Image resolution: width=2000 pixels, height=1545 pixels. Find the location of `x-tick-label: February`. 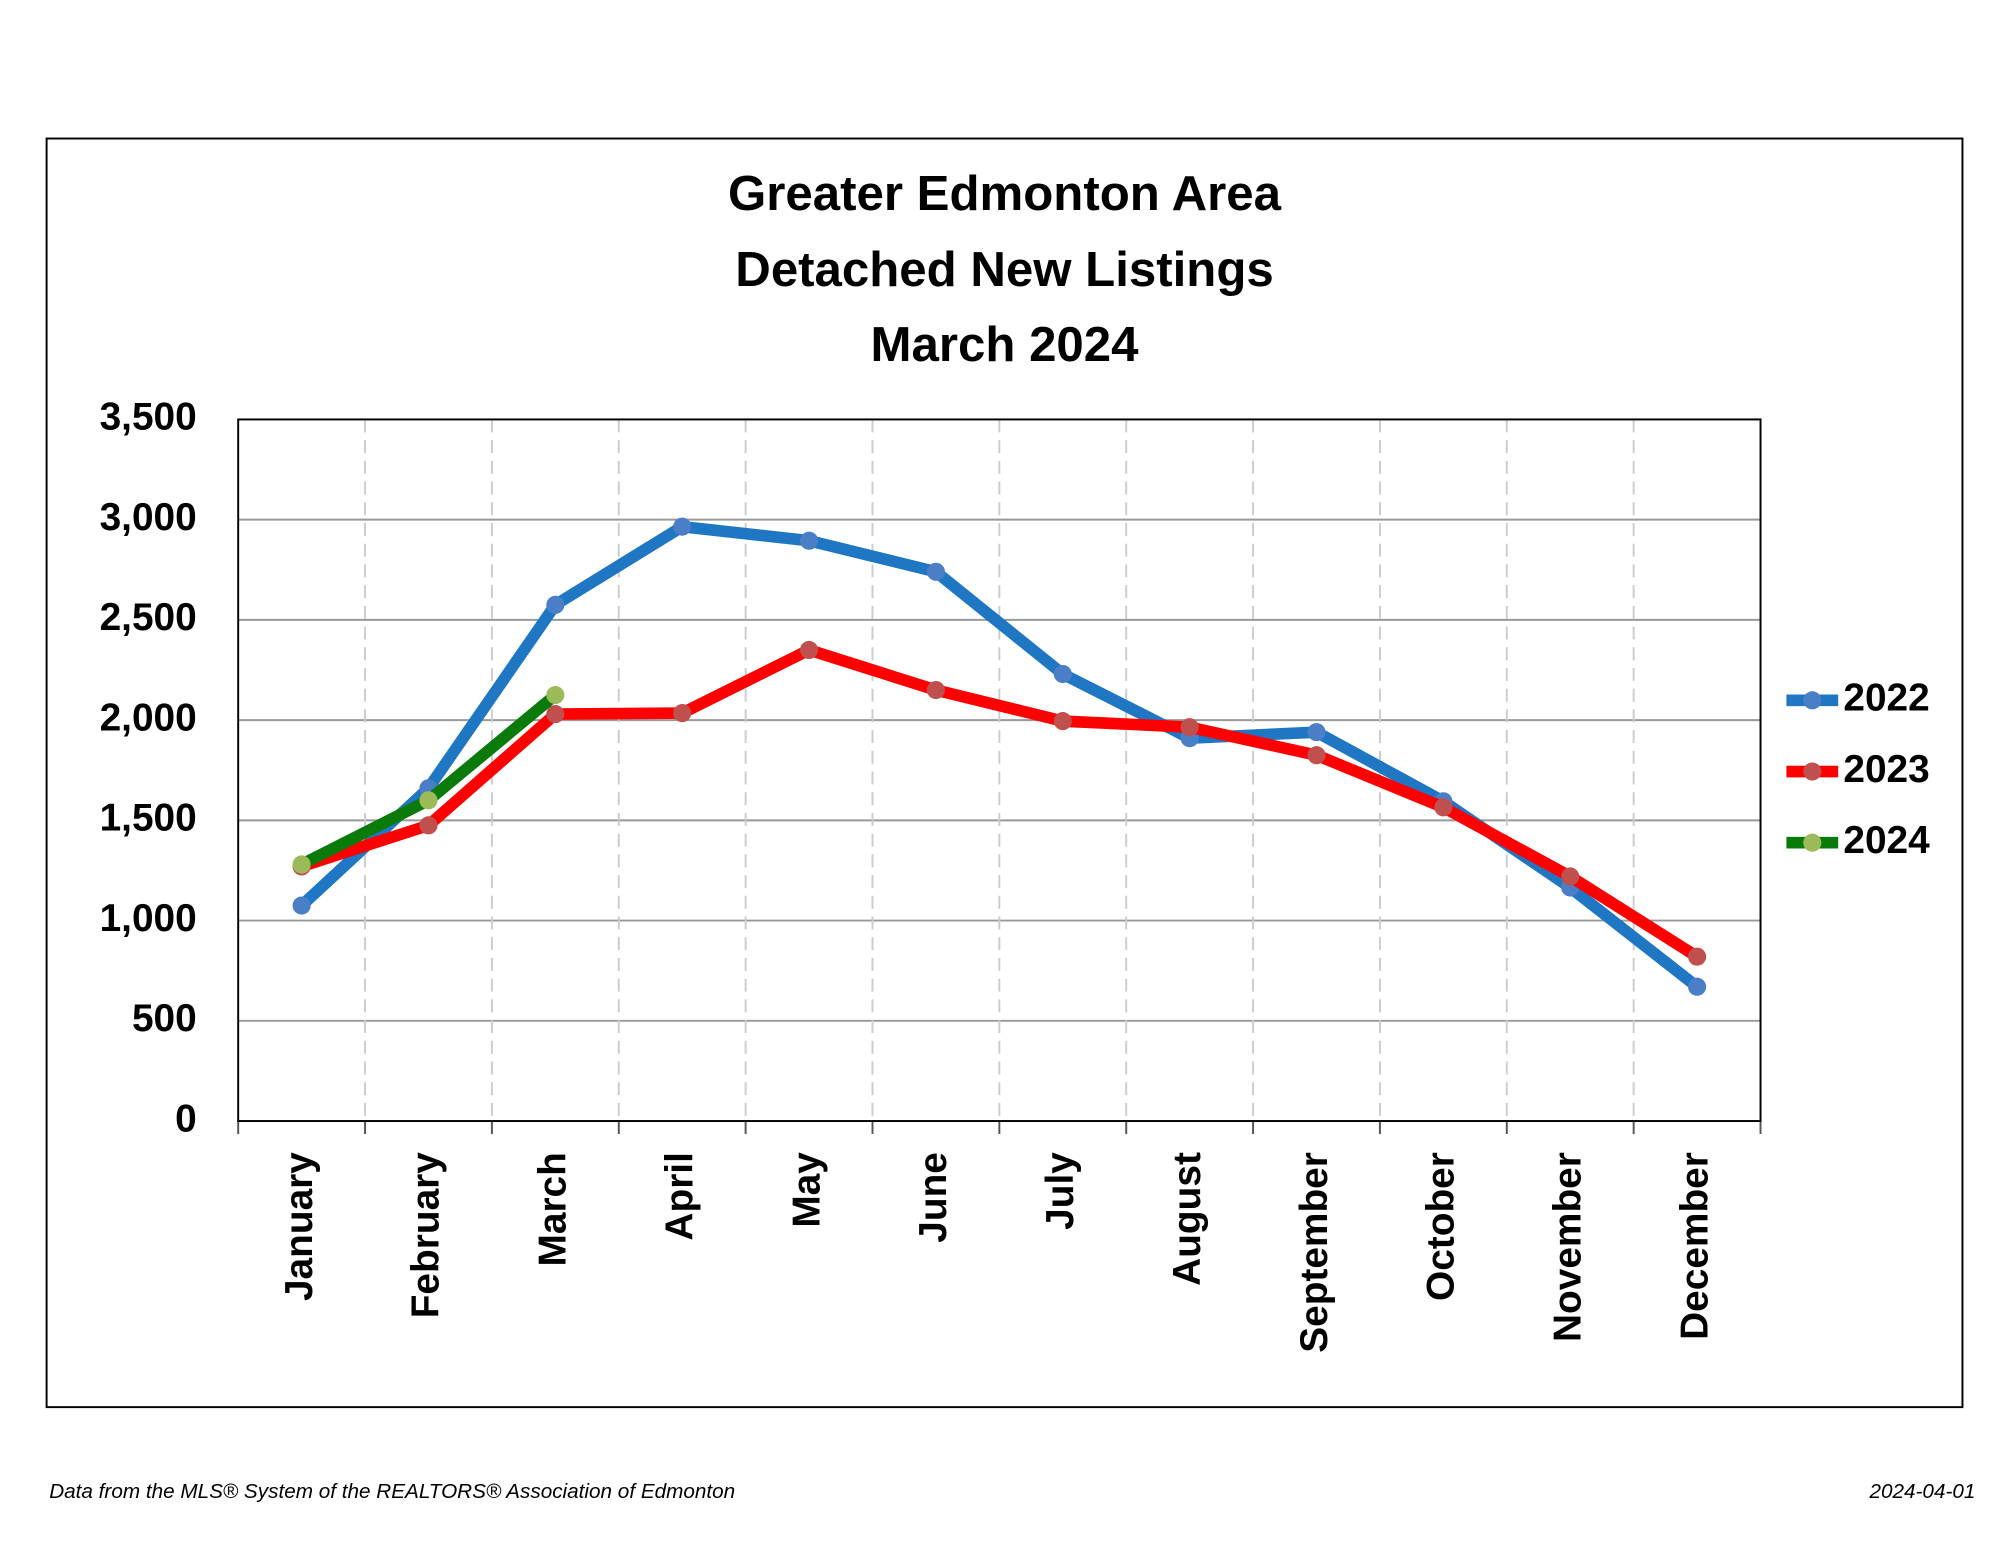

x-tick-label: February is located at coordinates (426, 1235).